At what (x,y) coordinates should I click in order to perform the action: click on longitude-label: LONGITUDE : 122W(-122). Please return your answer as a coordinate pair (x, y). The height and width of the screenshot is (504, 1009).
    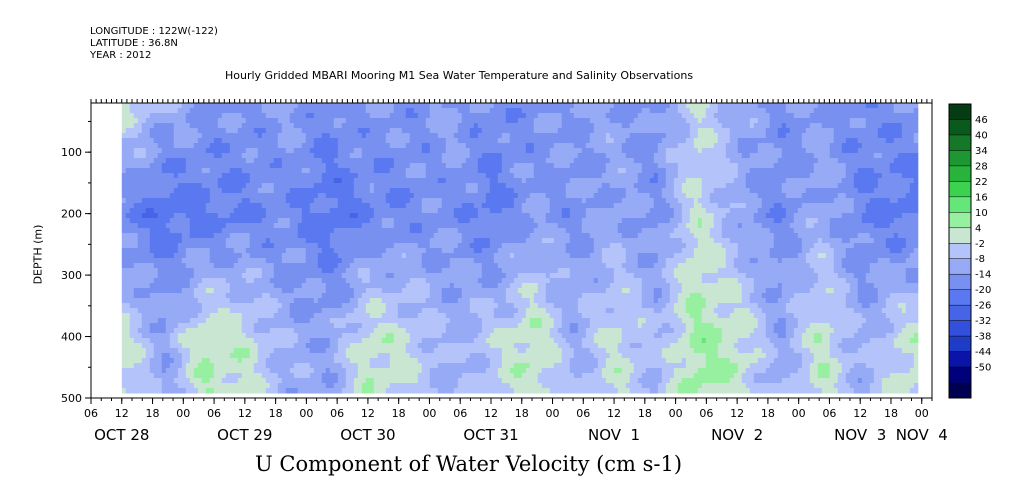
    Looking at the image, I should click on (154, 31).